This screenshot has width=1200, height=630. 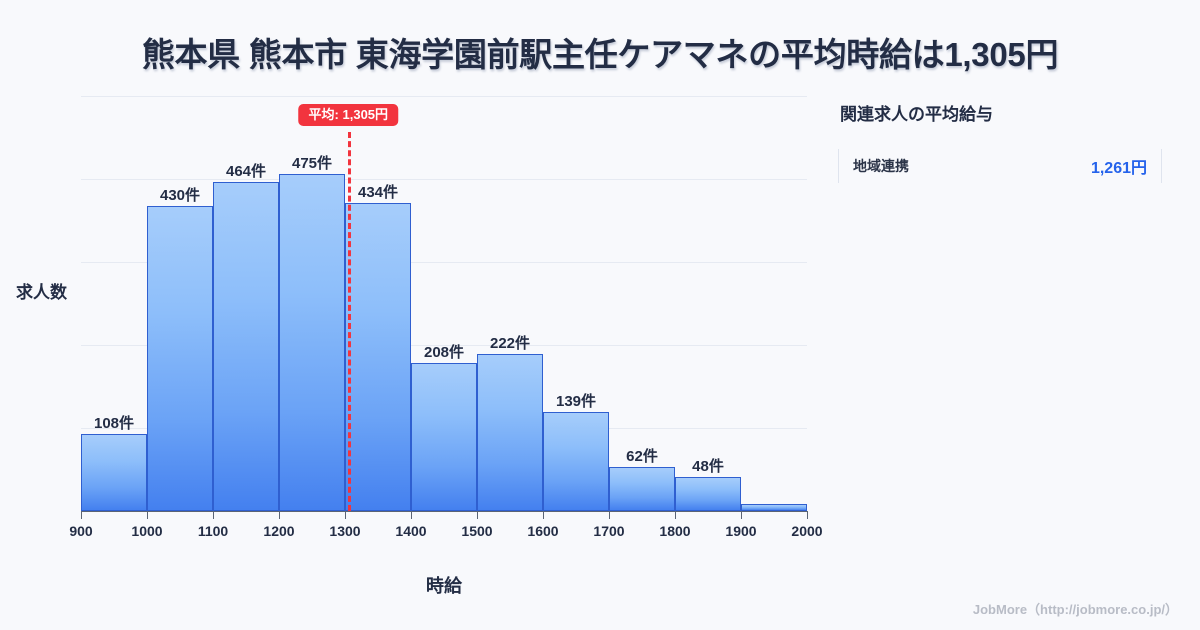 I want to click on related-salary-panel: 関連求人の平均給与 地域連携 1,261円, so click(x=1003, y=141).